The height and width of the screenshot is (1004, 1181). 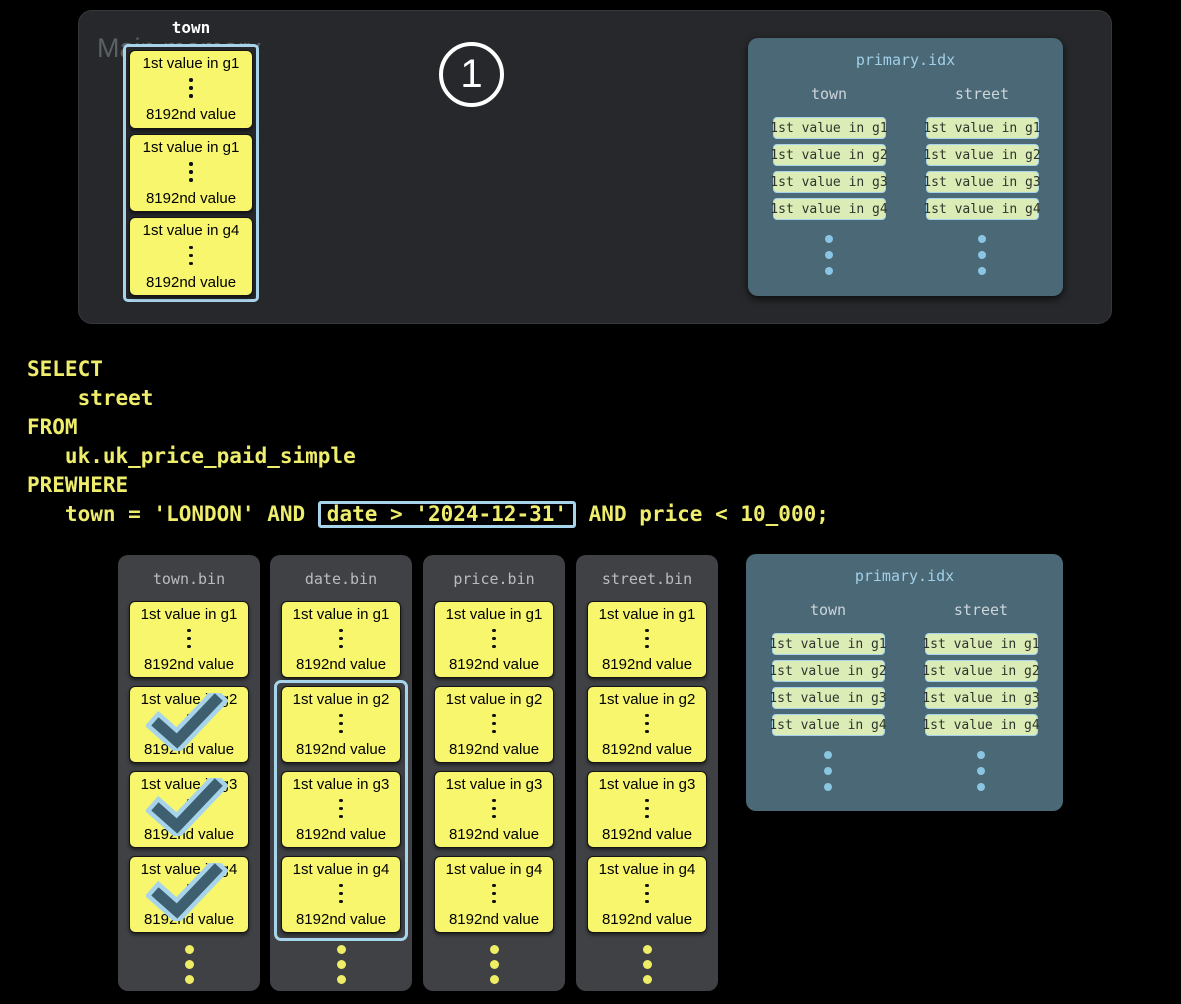 I want to click on sql-line: PREWHERE, so click(x=78, y=485).